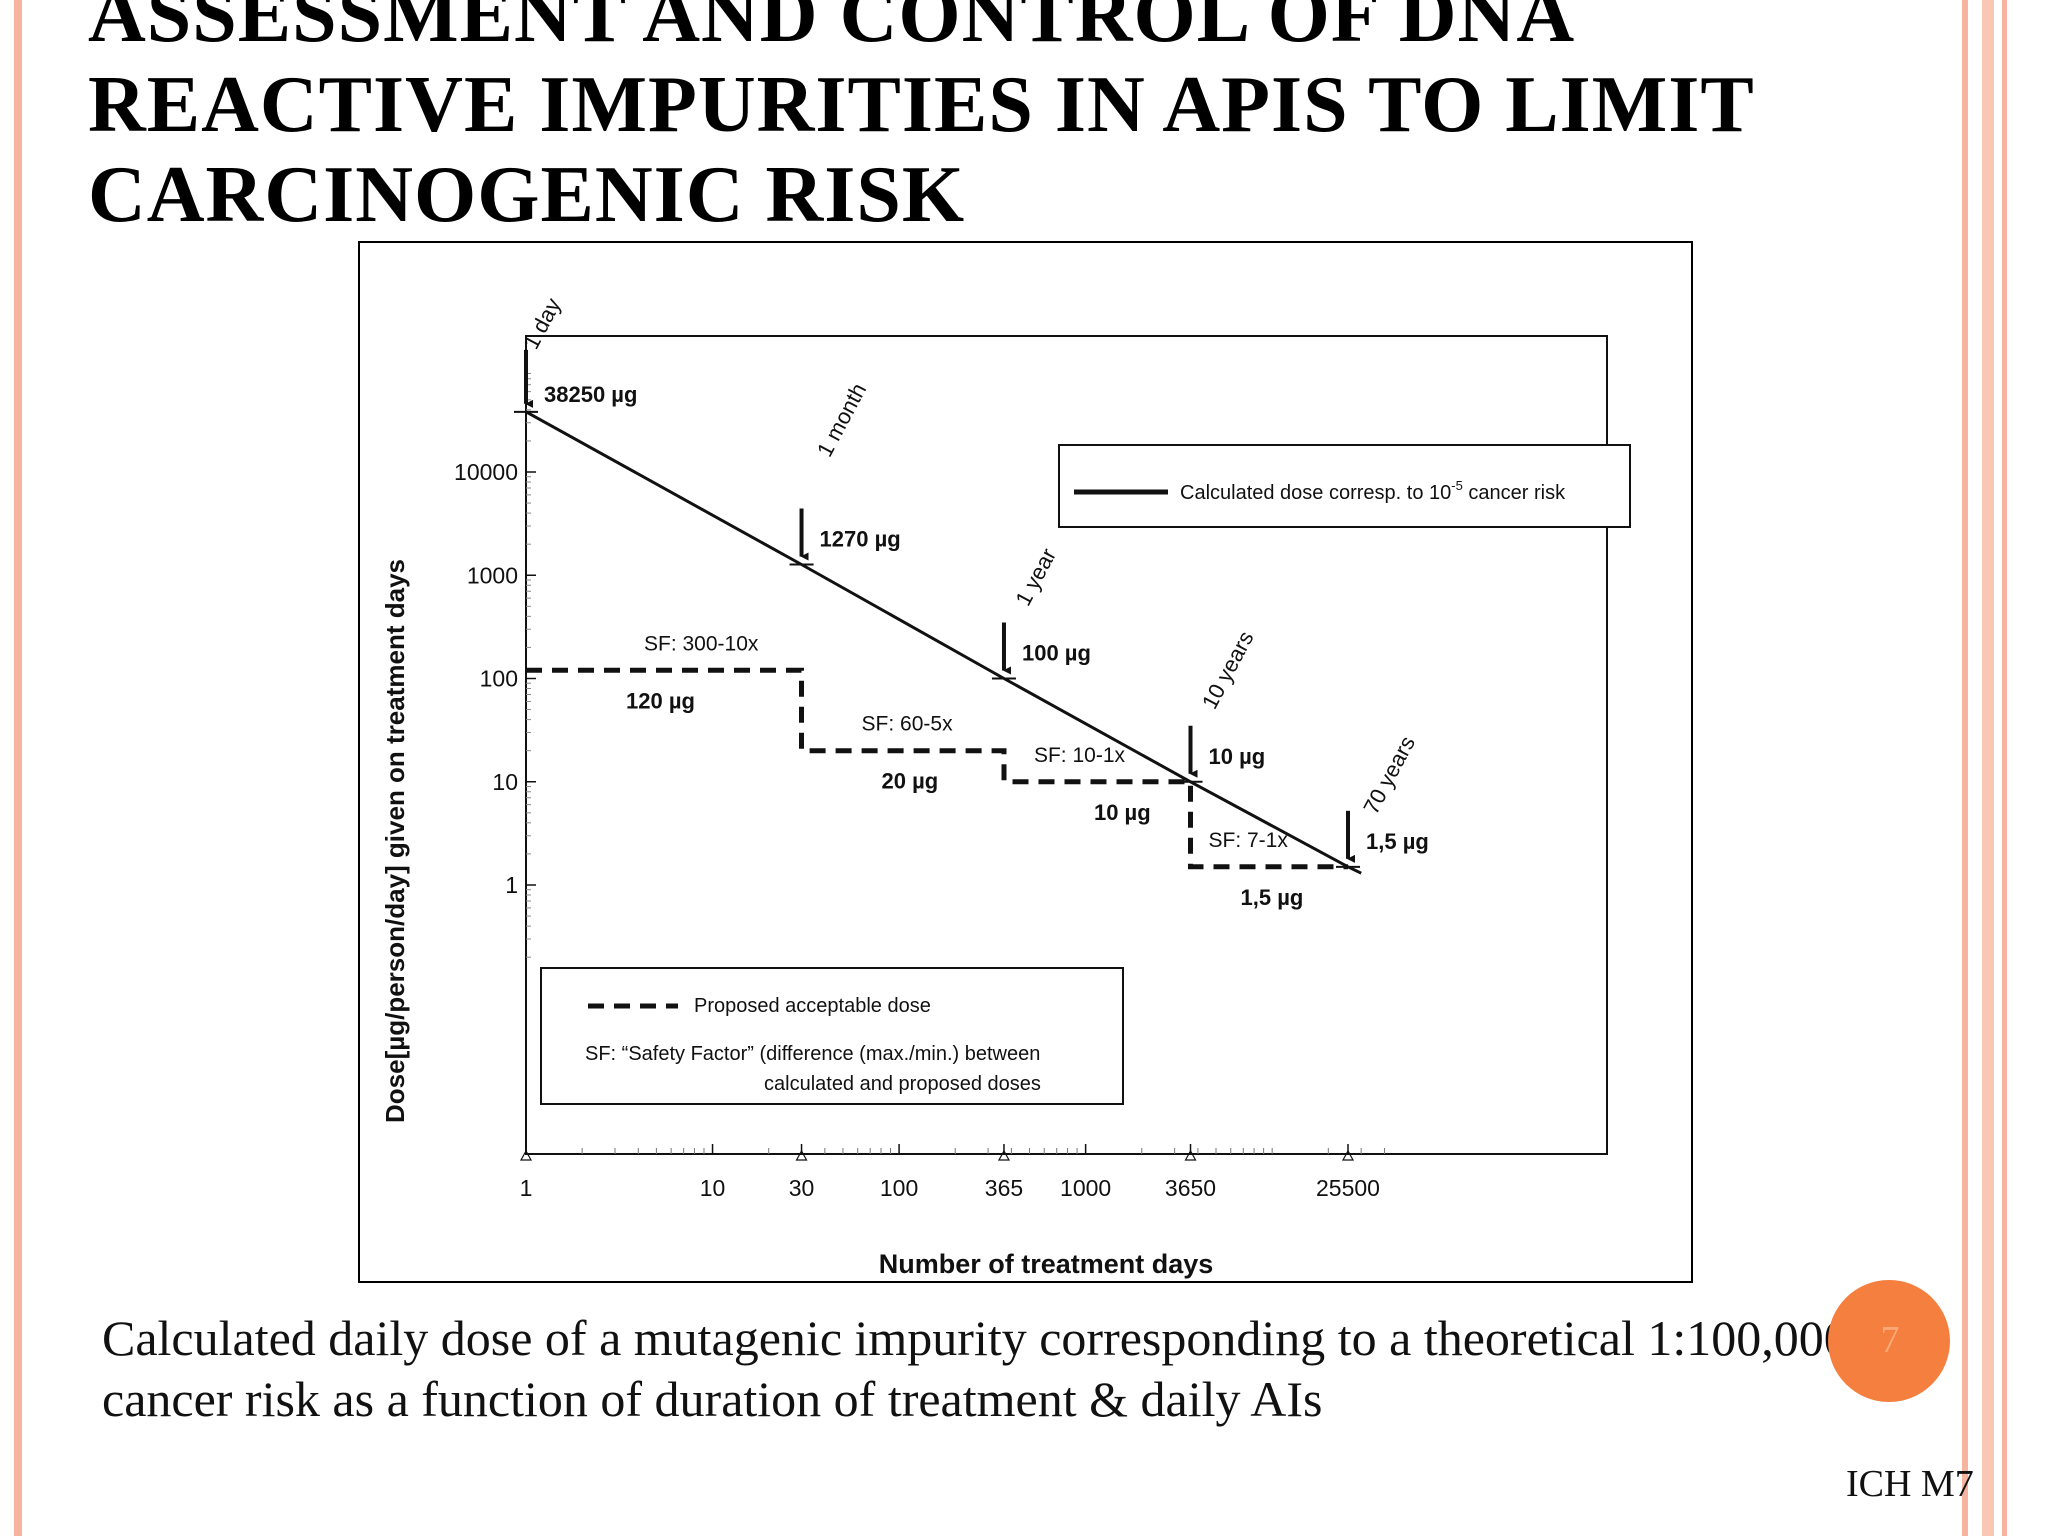 The width and height of the screenshot is (2048, 1536). What do you see at coordinates (1122, 812) in the screenshot?
I see `step-dose-label: 10 µg` at bounding box center [1122, 812].